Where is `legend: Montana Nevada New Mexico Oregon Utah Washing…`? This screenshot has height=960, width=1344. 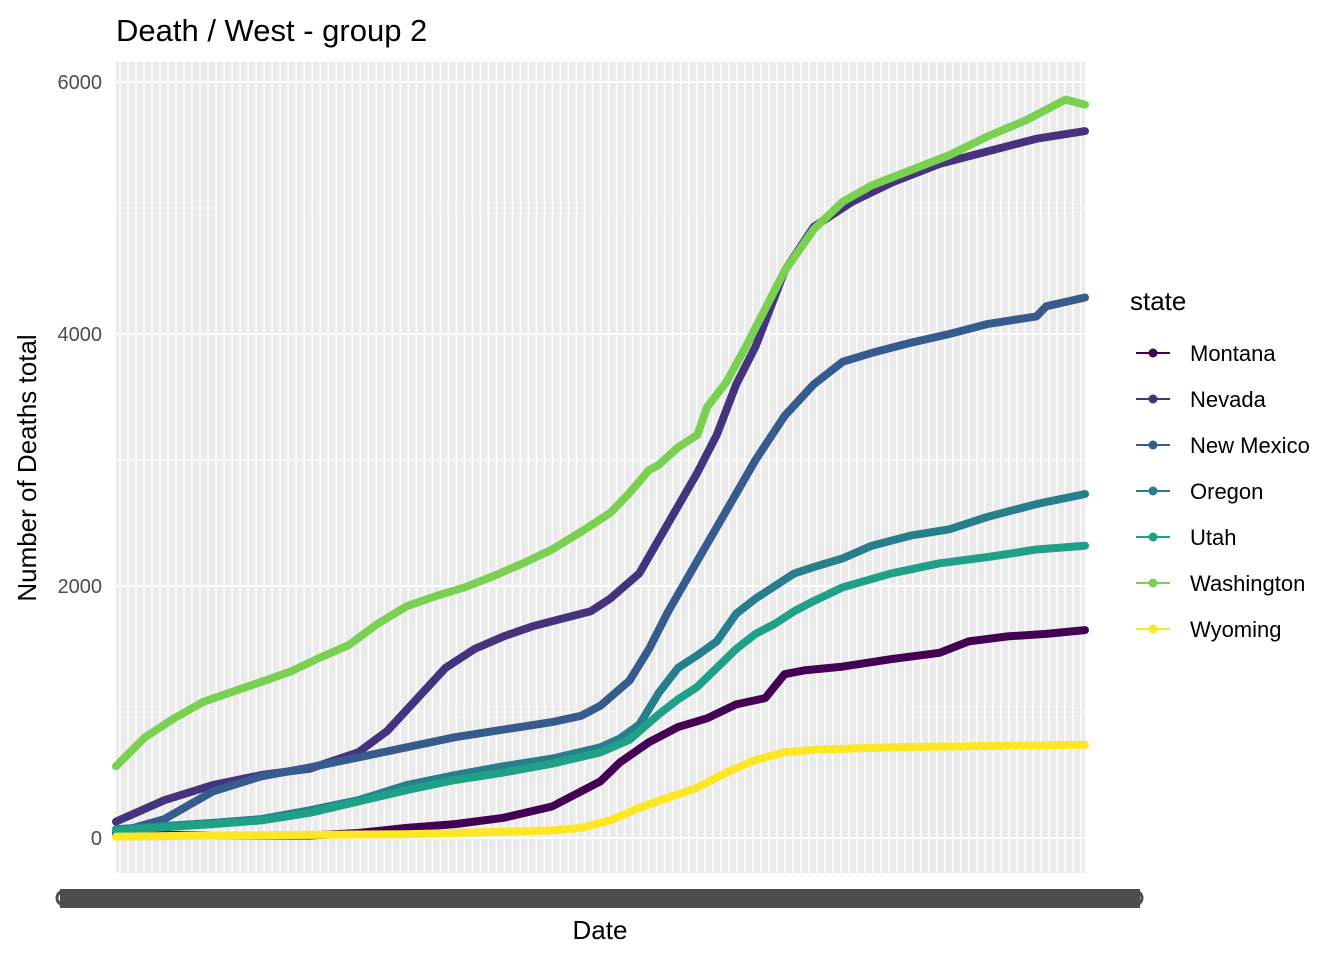 legend: Montana Nevada New Mexico Oregon Utah Washing… is located at coordinates (1223, 491).